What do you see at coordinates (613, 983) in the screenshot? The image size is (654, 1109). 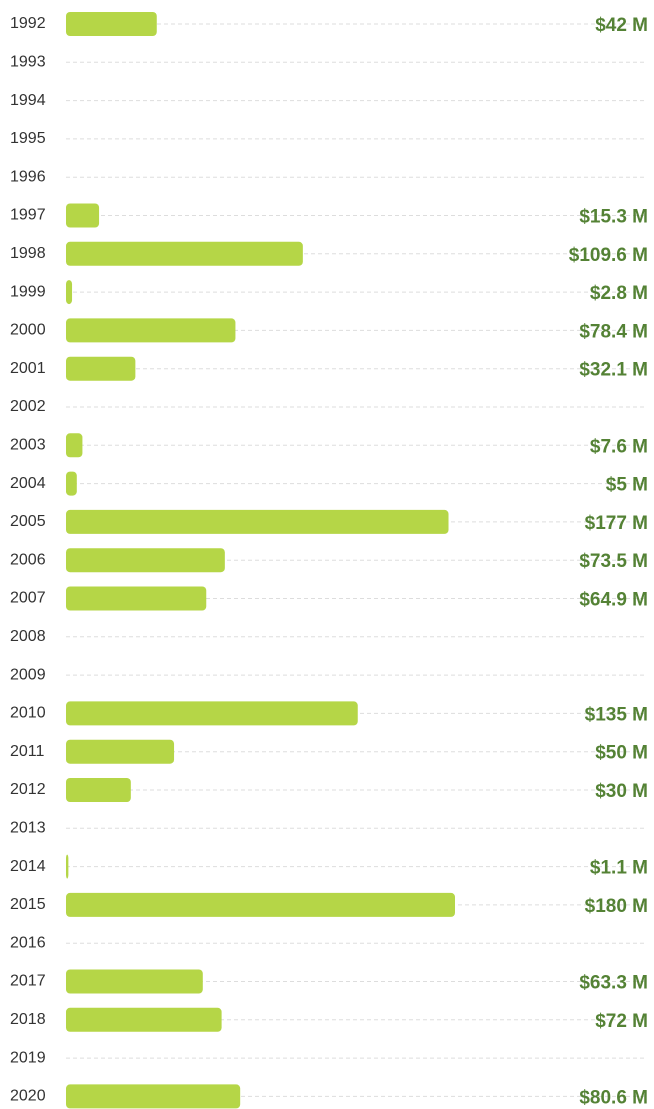 I see `value-label: $63.3 M` at bounding box center [613, 983].